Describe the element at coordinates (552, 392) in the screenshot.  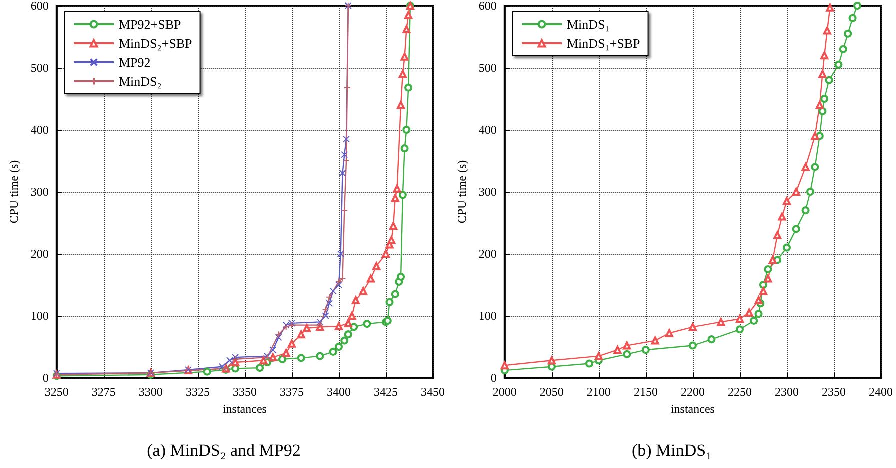
I see `x-tick-label: 2050` at that location.